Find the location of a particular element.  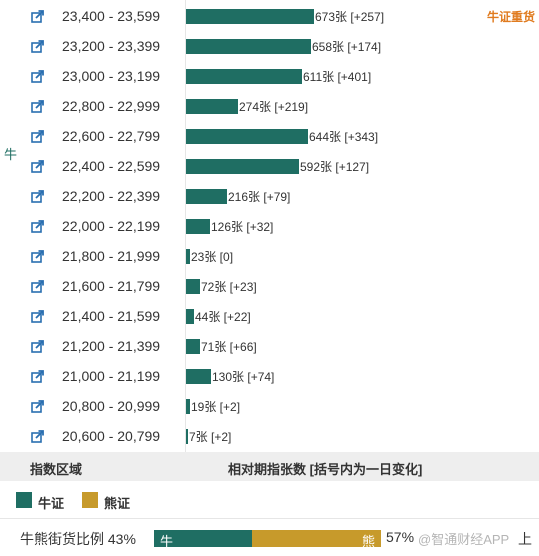

count-label: 19张 [+2] is located at coordinates (216, 407).